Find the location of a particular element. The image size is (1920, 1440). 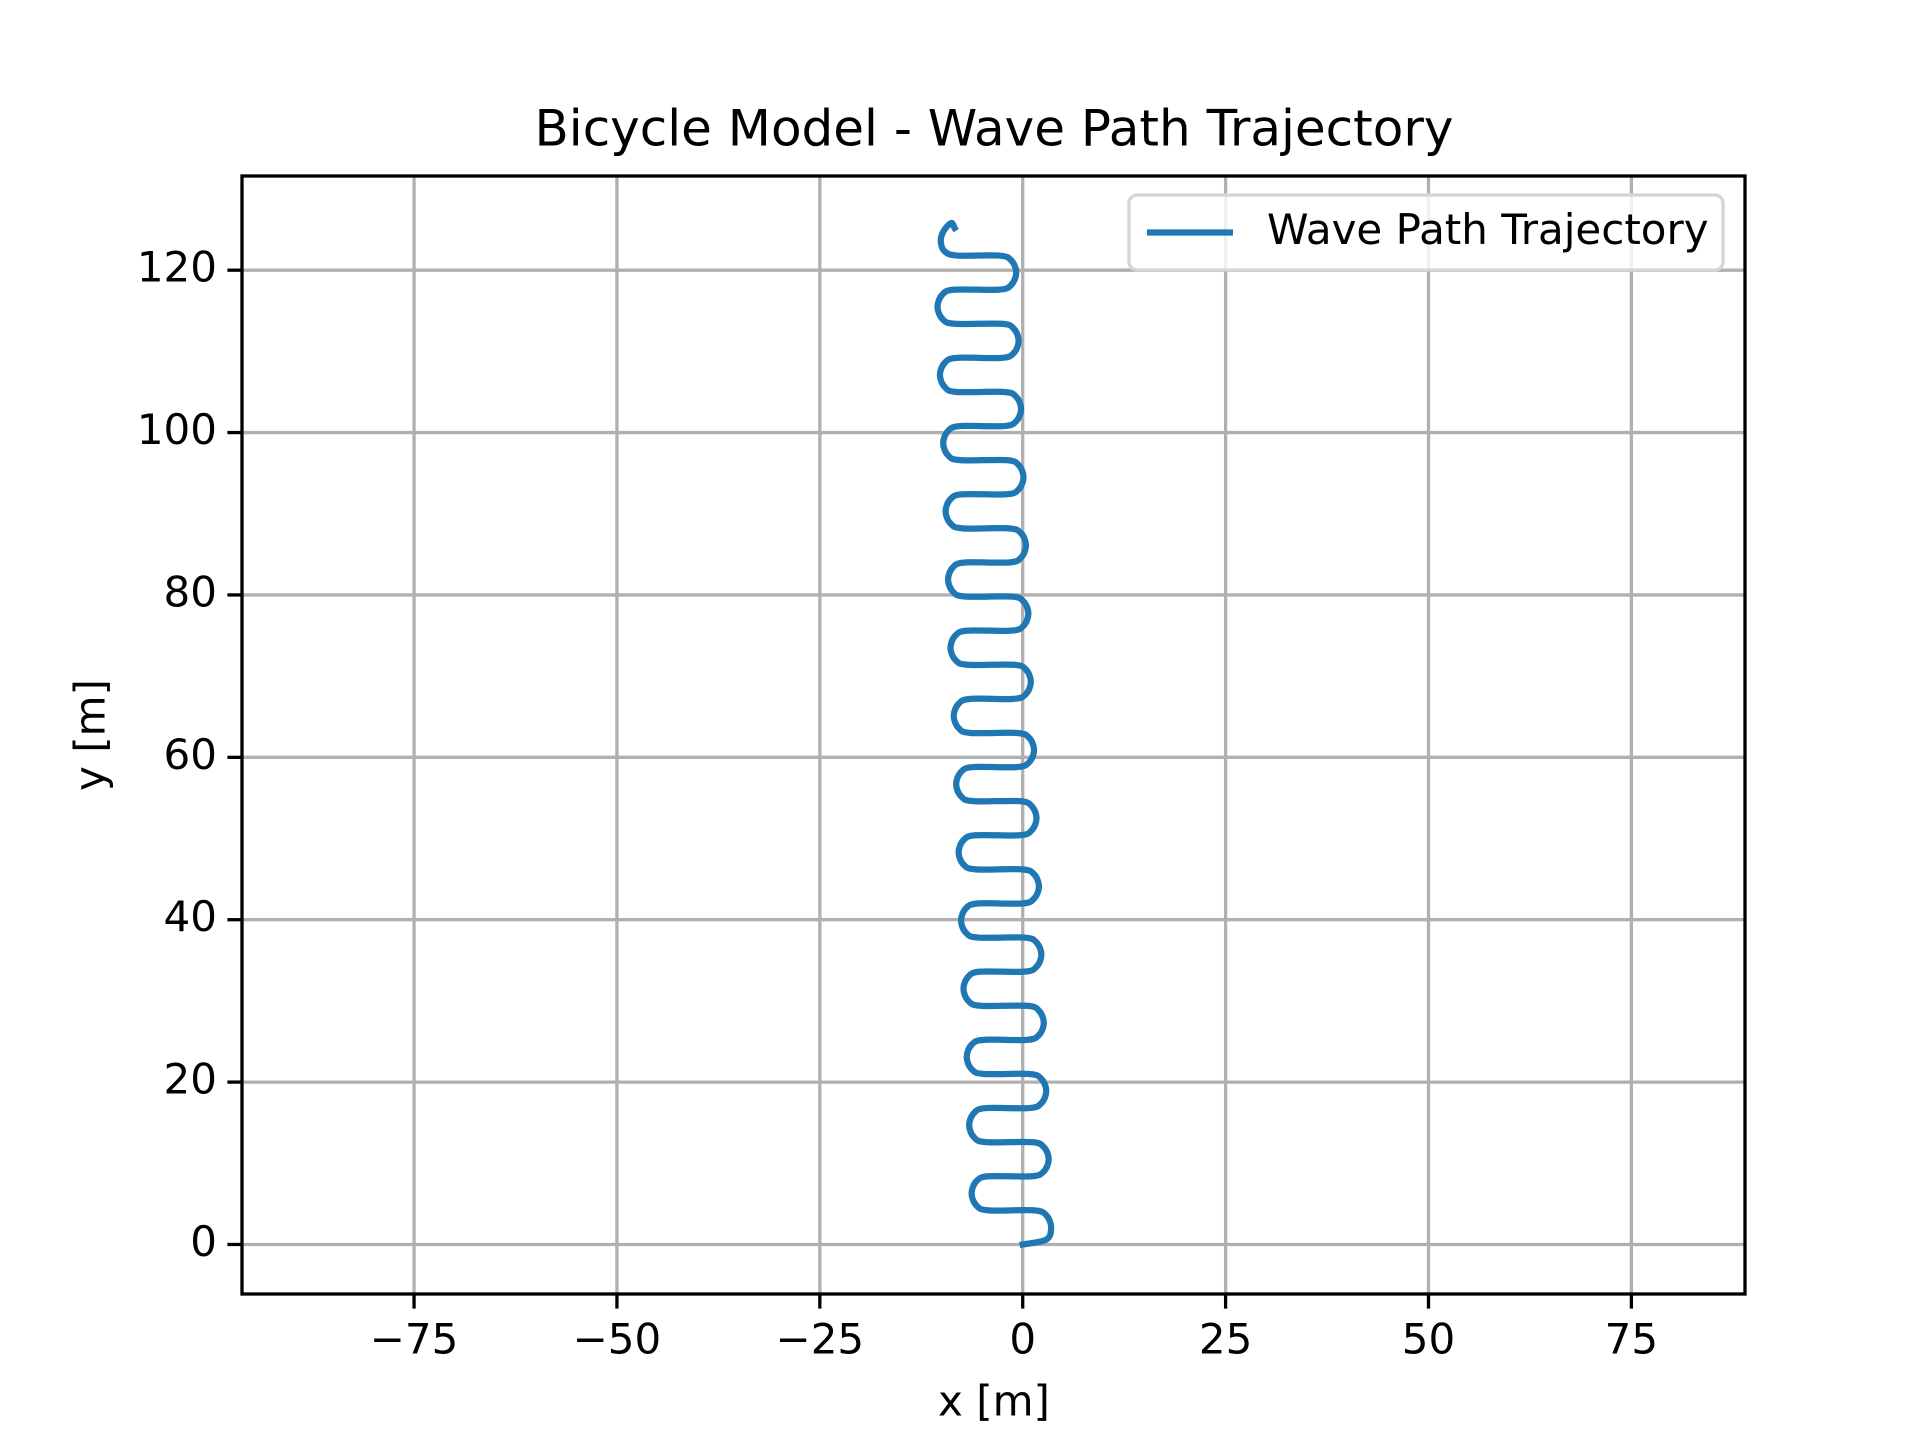

y-tick-label: 60 is located at coordinates (190, 754).